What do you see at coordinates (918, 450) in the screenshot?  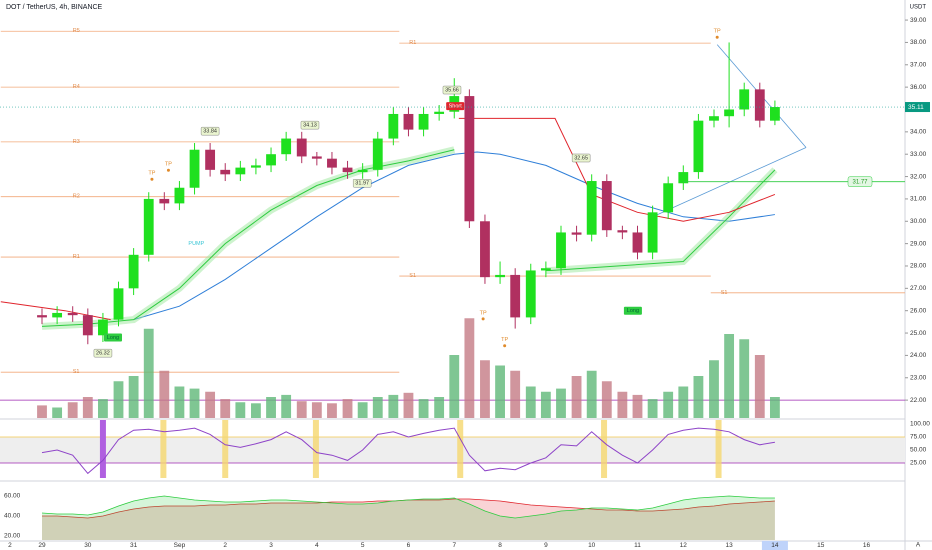 I see `osc-tick-label: 50.00` at bounding box center [918, 450].